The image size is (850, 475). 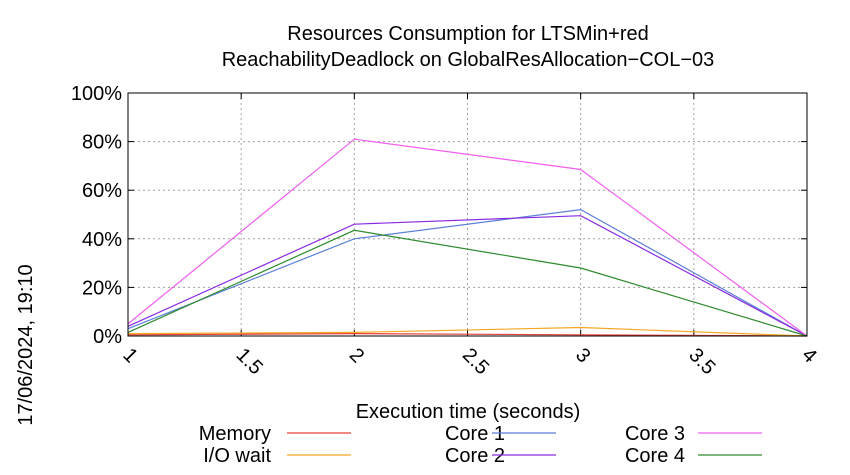 I want to click on x-tick-label: 3.5, so click(x=701, y=361).